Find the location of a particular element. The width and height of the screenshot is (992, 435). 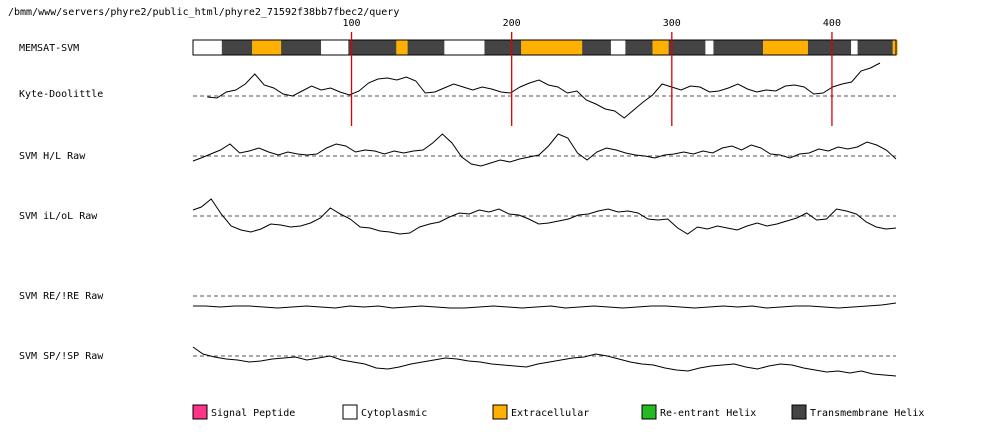

legend-swatch-extracellular is located at coordinates (500, 412).